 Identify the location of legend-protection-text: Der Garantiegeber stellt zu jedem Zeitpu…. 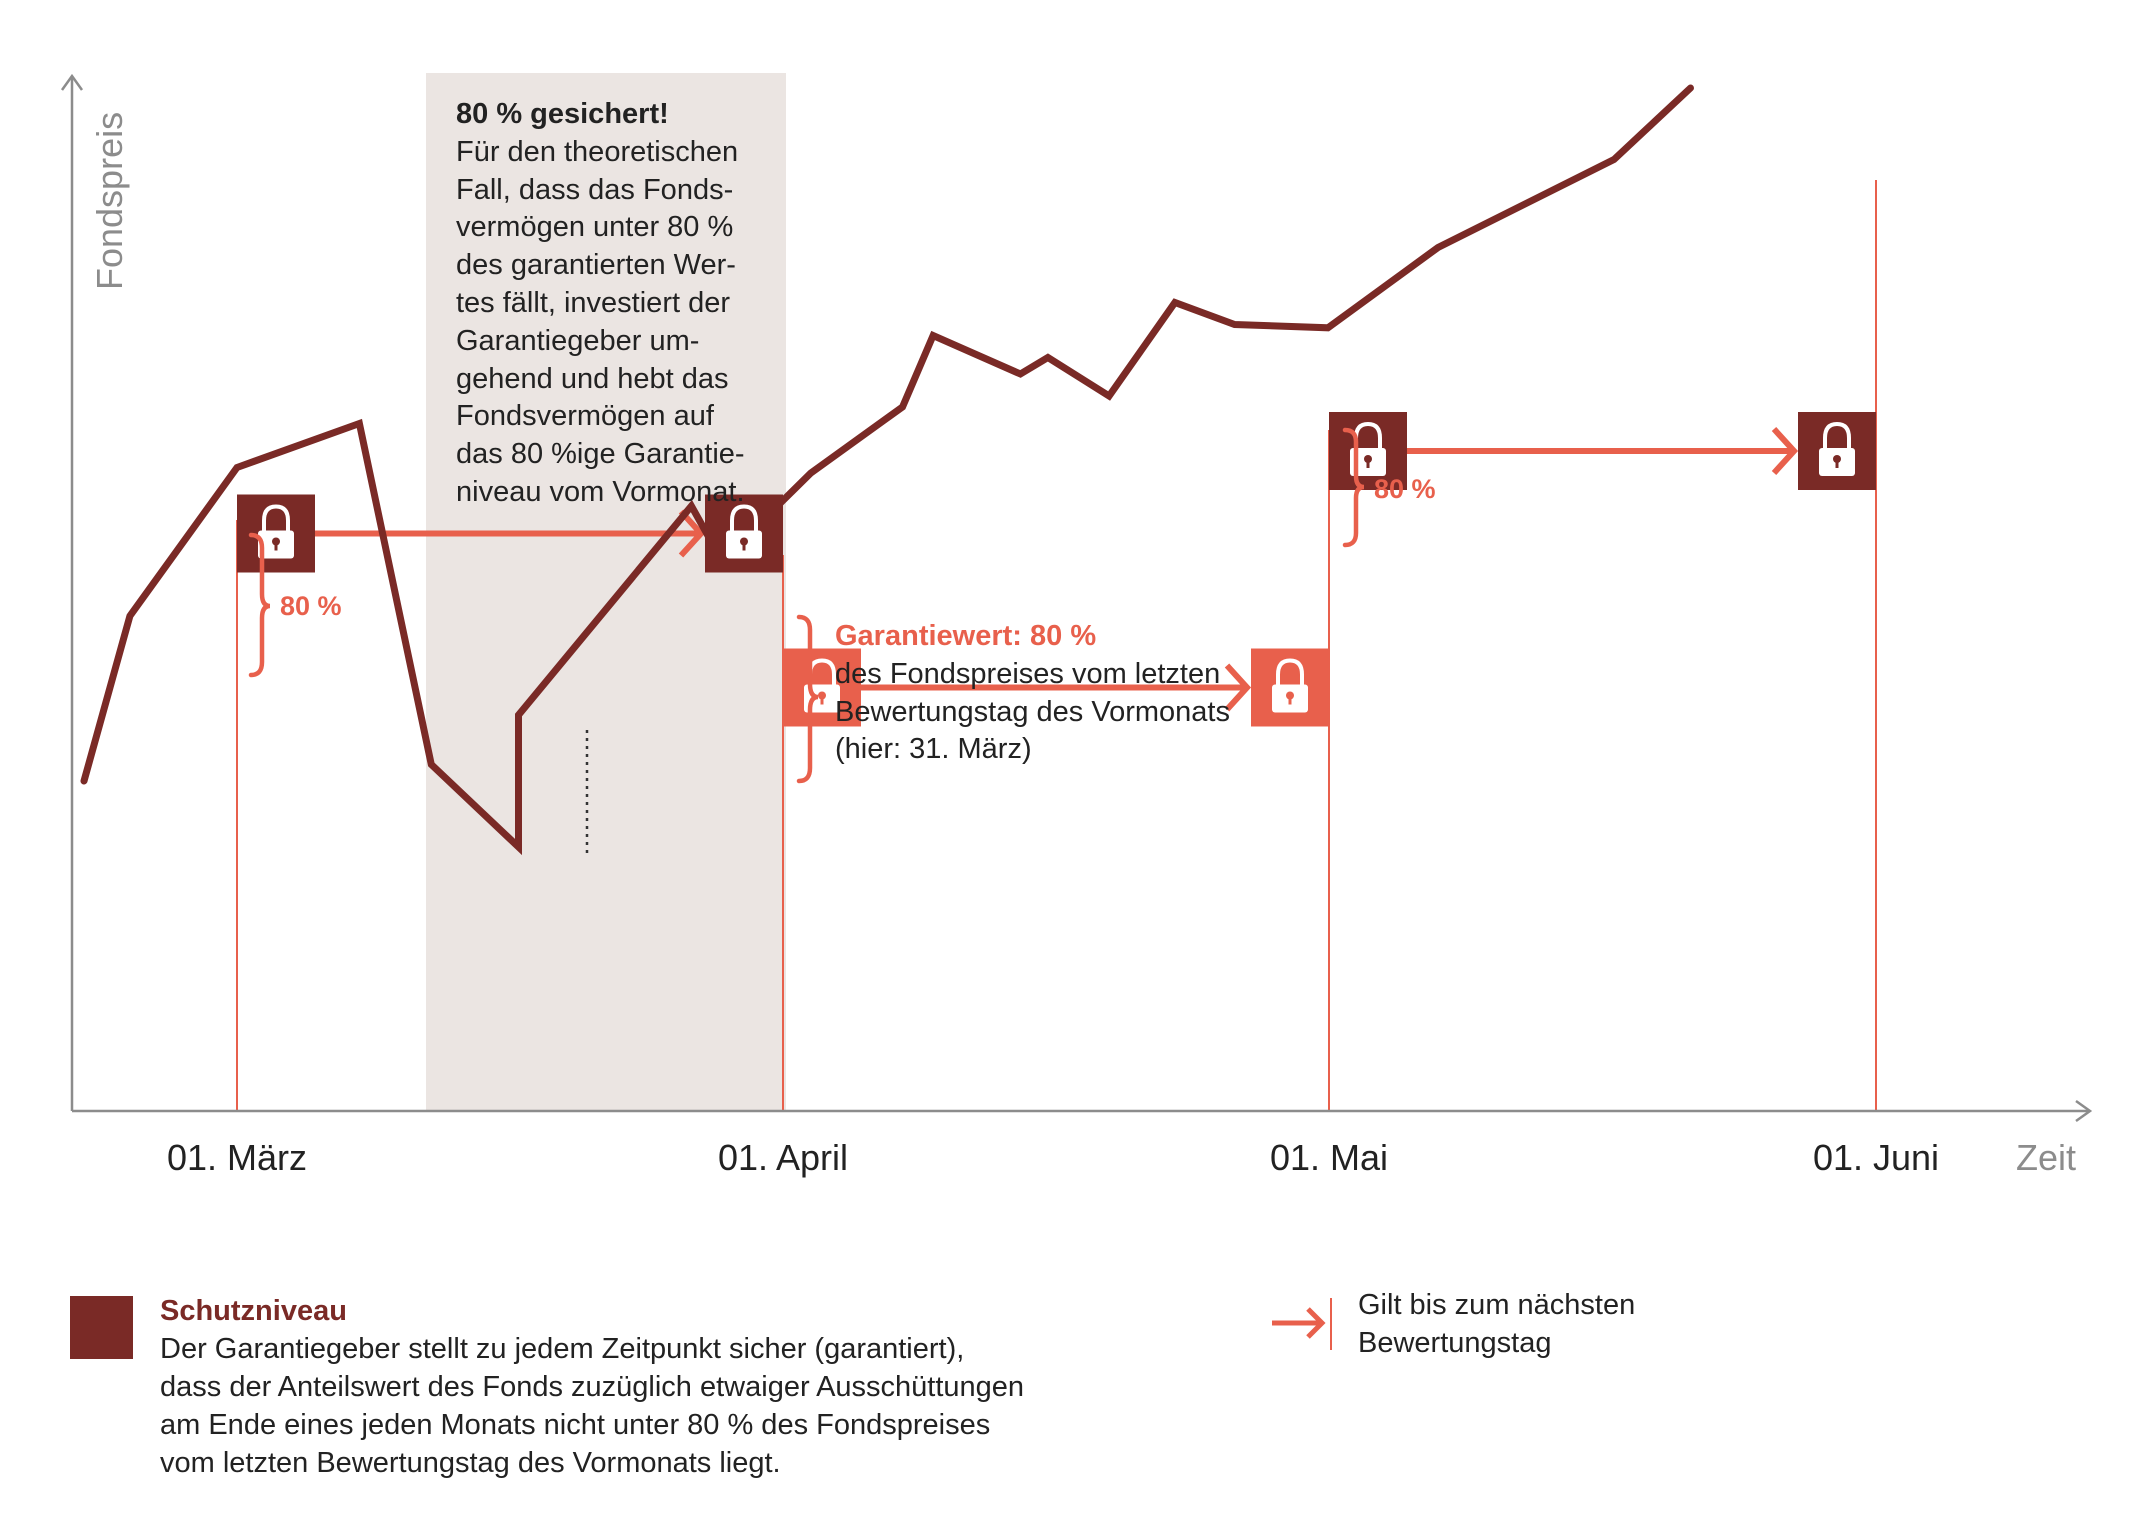
(592, 1406).